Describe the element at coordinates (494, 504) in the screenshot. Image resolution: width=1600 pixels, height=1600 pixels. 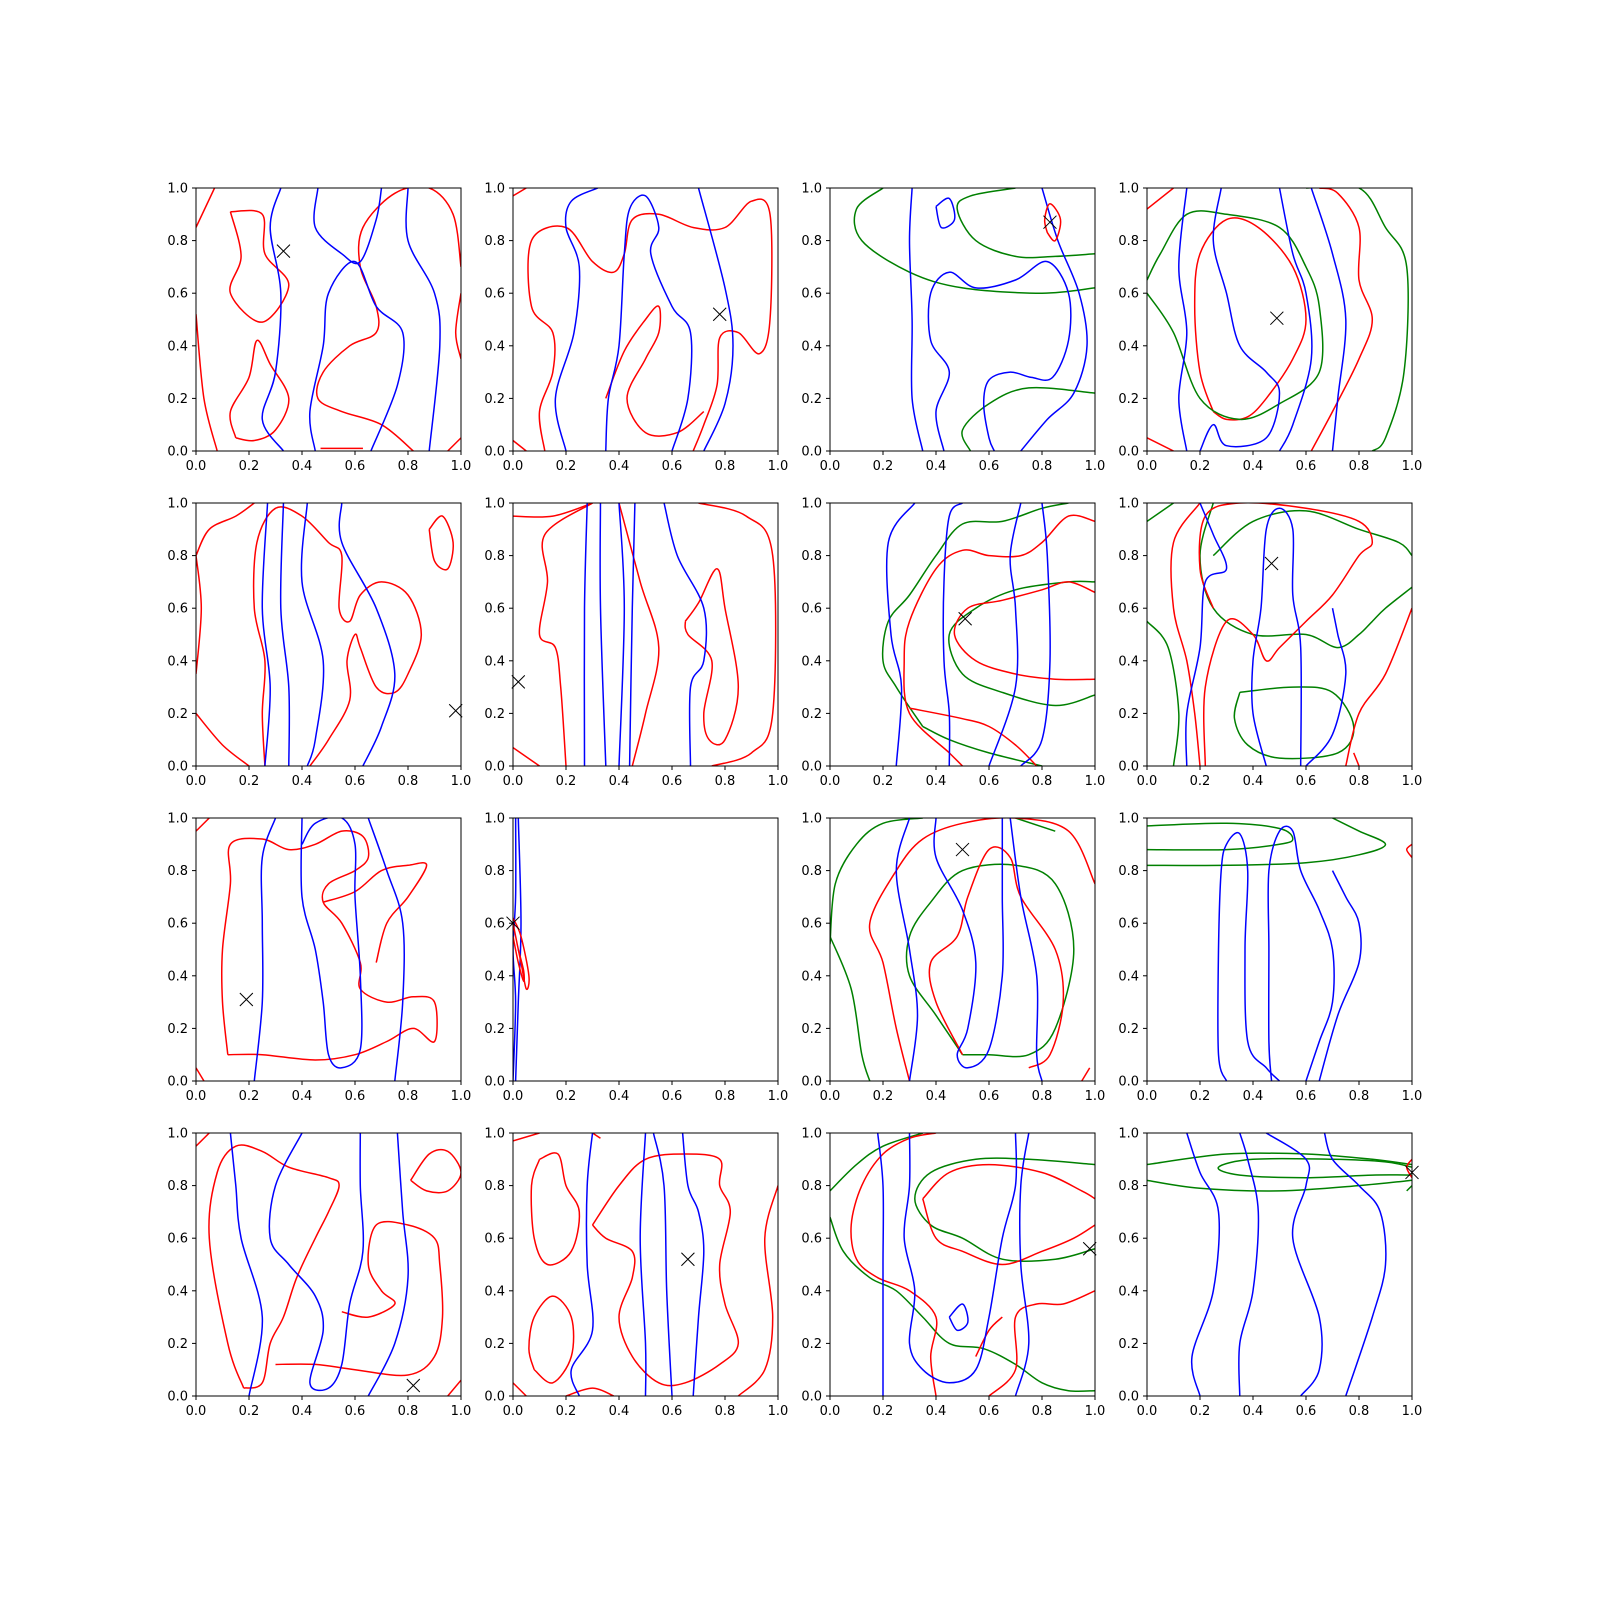
I see `y-tick-label: 1.0` at that location.